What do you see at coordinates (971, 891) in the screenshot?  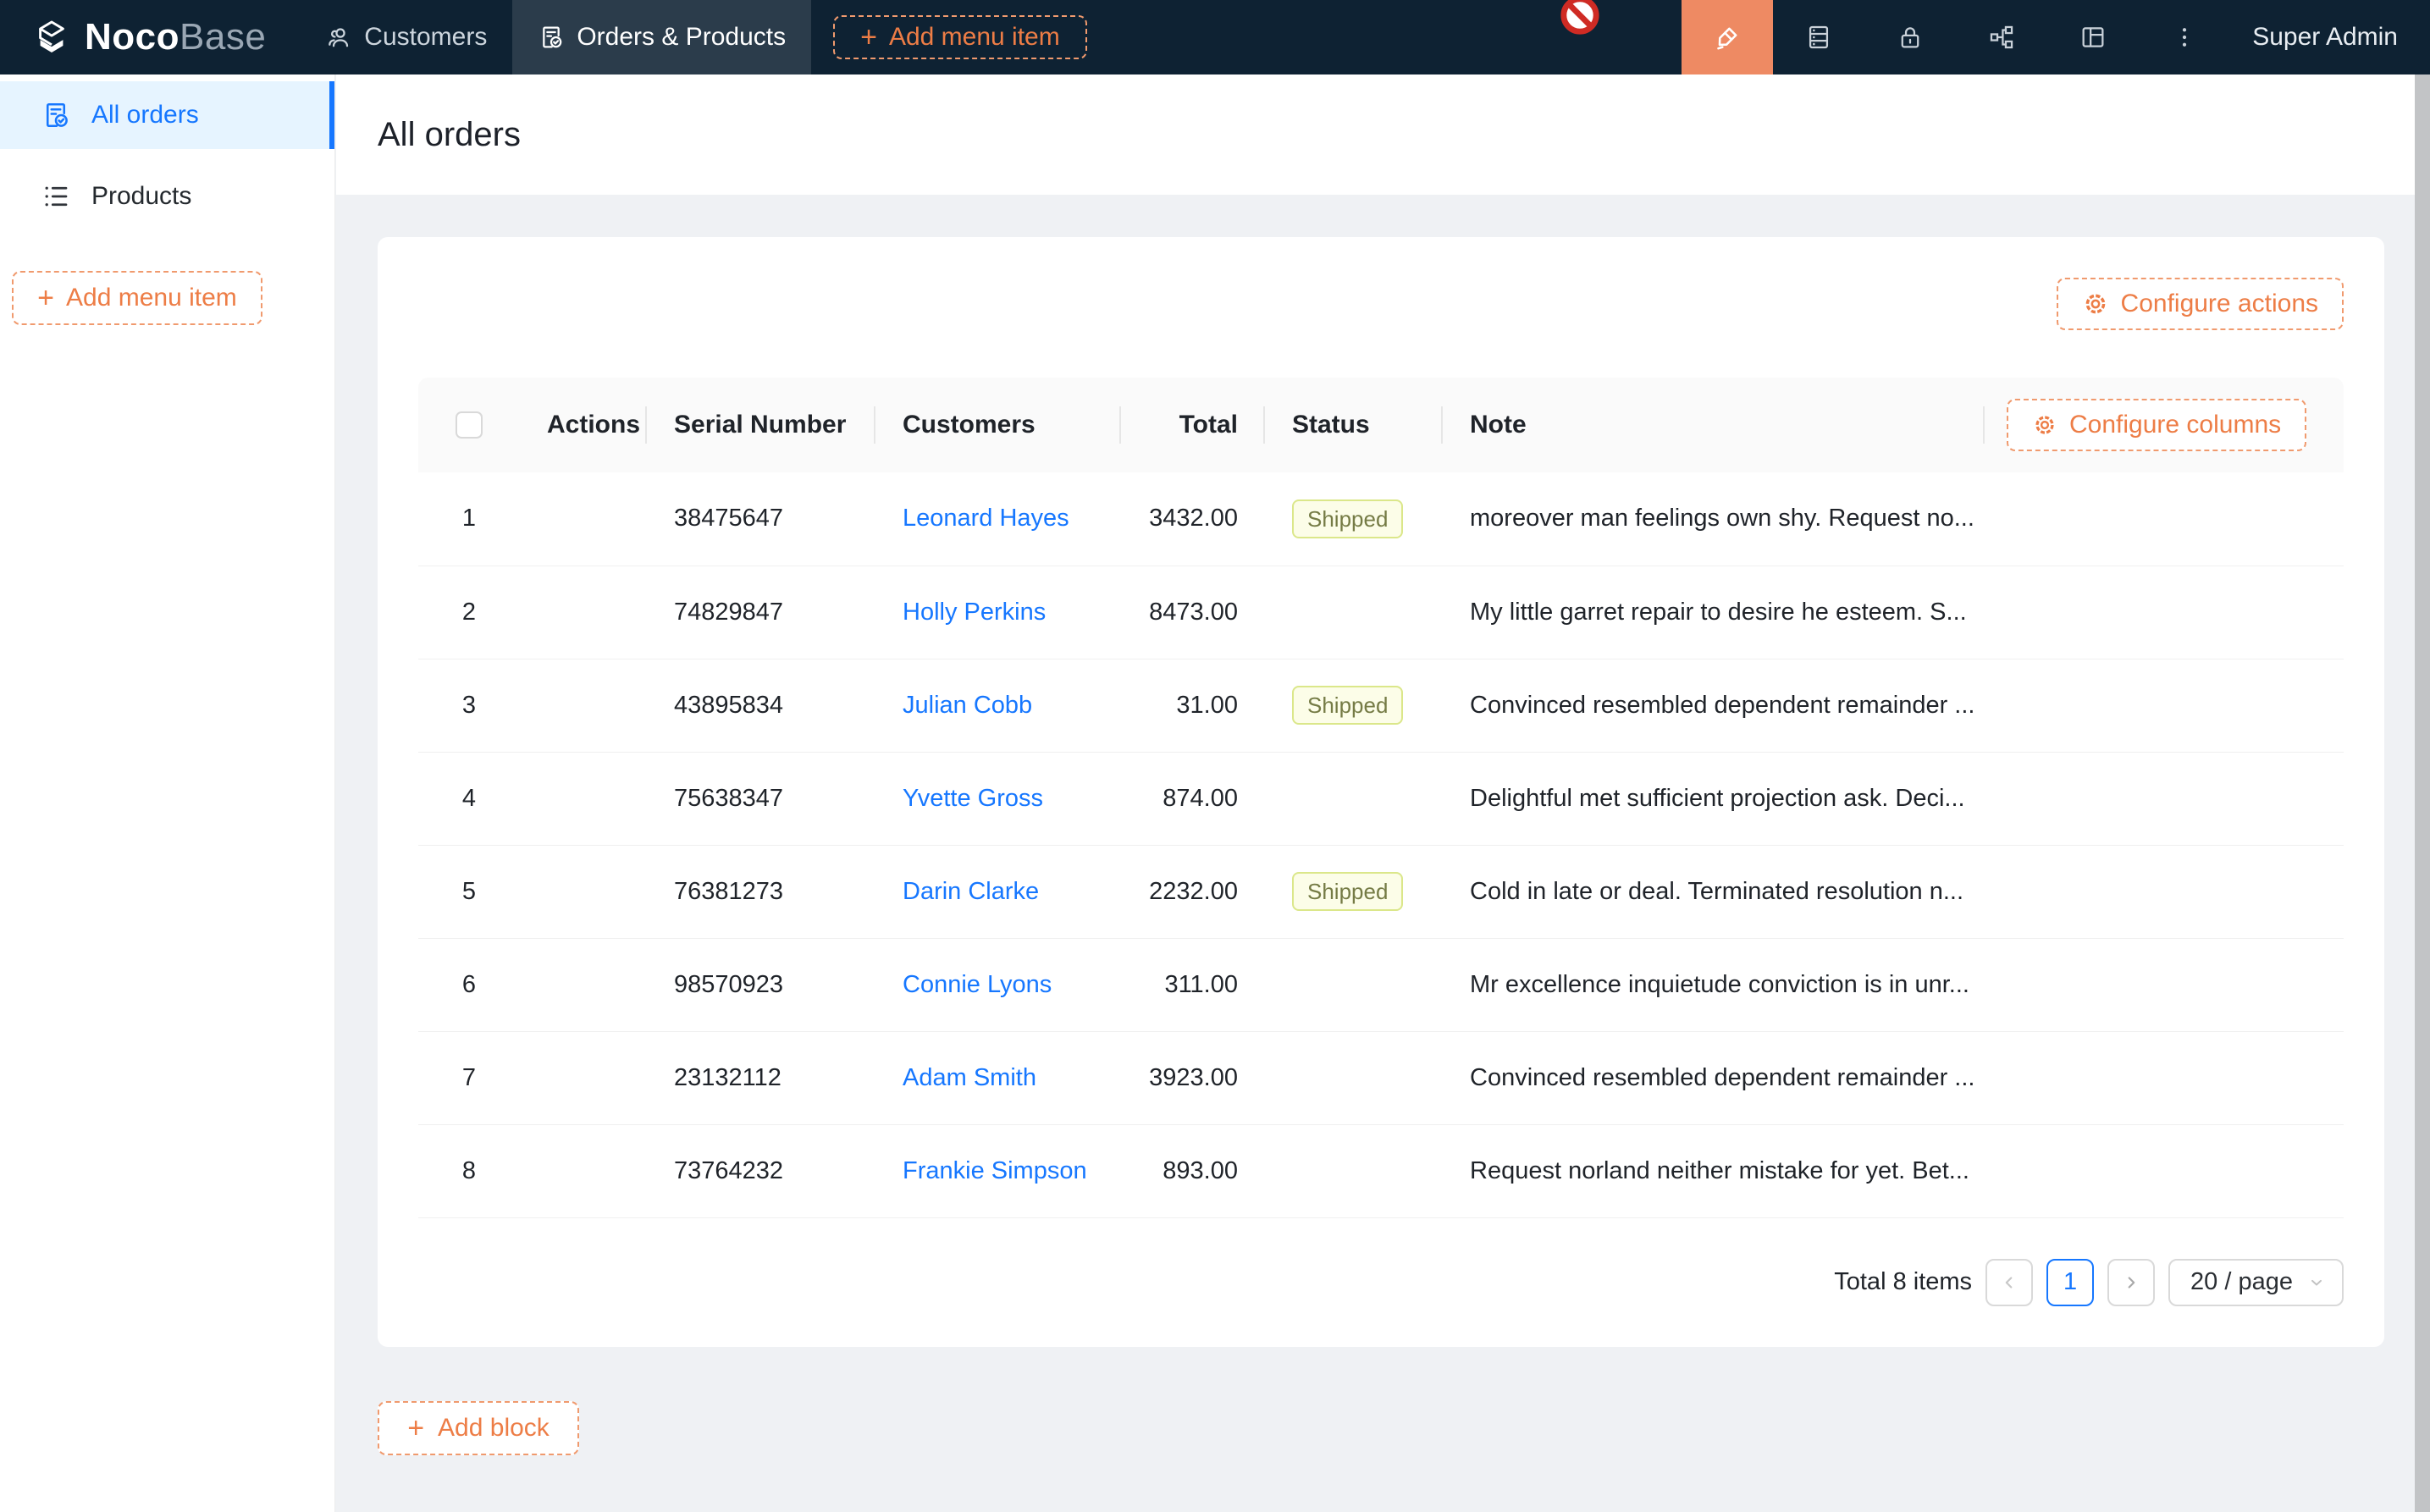 I see `customer-link: Darin Clarke` at bounding box center [971, 891].